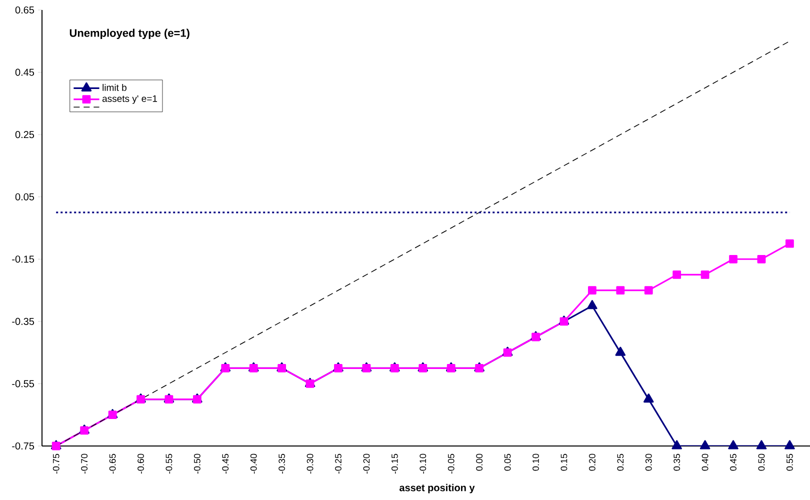 The width and height of the screenshot is (810, 500). Describe the element at coordinates (24, 134) in the screenshot. I see `y-tick-label: 0.25` at that location.